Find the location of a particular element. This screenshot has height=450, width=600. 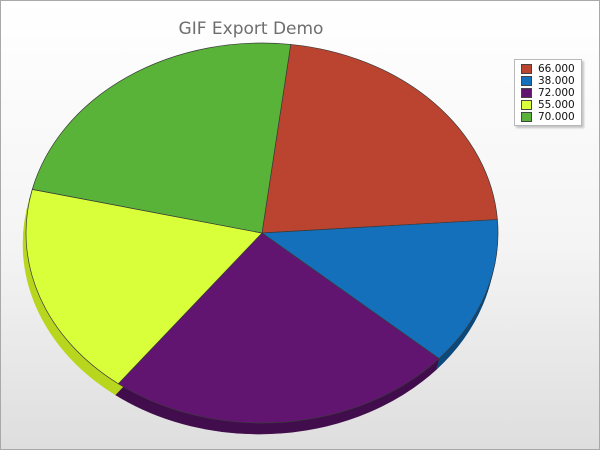

legend-label: 55.000 is located at coordinates (556, 105).